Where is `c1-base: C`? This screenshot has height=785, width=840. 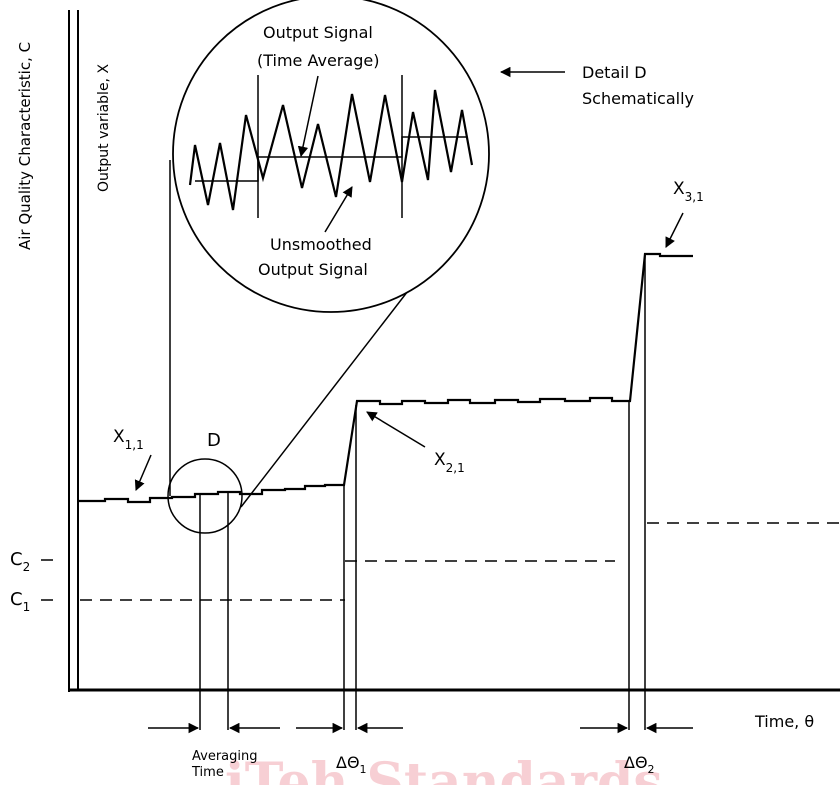 c1-base: C is located at coordinates (16, 599).